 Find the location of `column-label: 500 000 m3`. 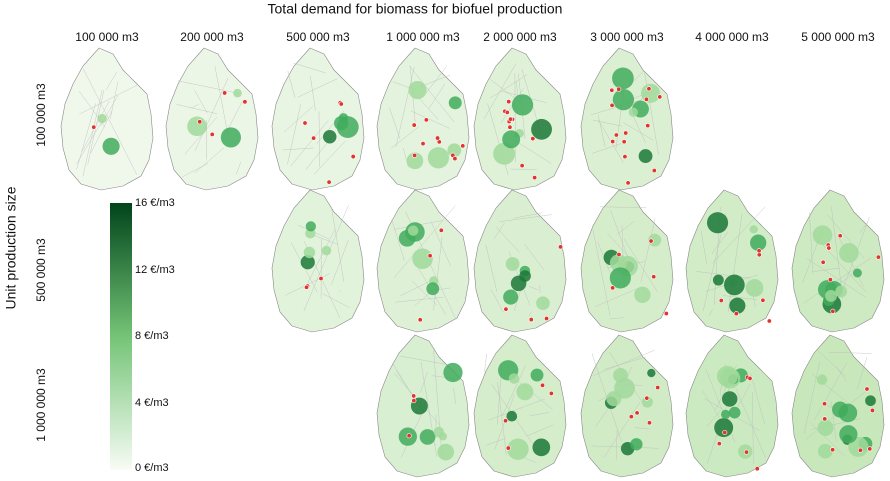

column-label: 500 000 m3 is located at coordinates (318, 37).